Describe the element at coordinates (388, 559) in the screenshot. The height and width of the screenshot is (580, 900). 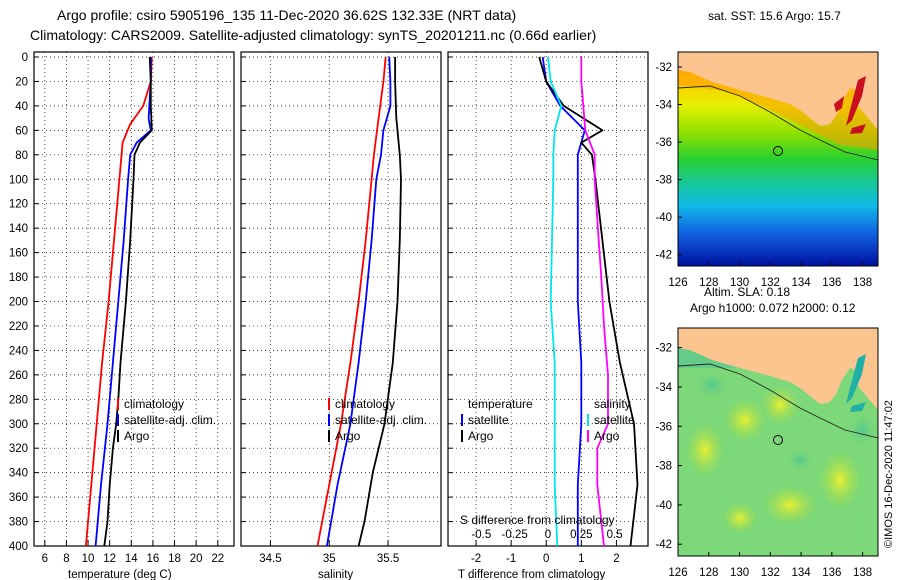
I see `x-tick-label: 35.5` at that location.